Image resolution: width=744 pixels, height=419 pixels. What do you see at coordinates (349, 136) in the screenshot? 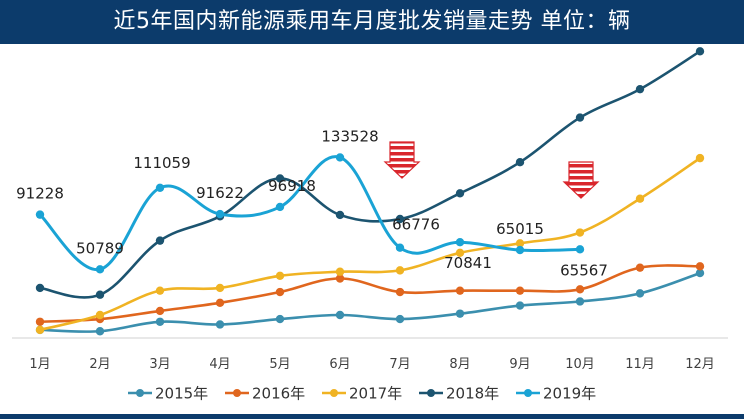
I see `data-label: 133528` at bounding box center [349, 136].